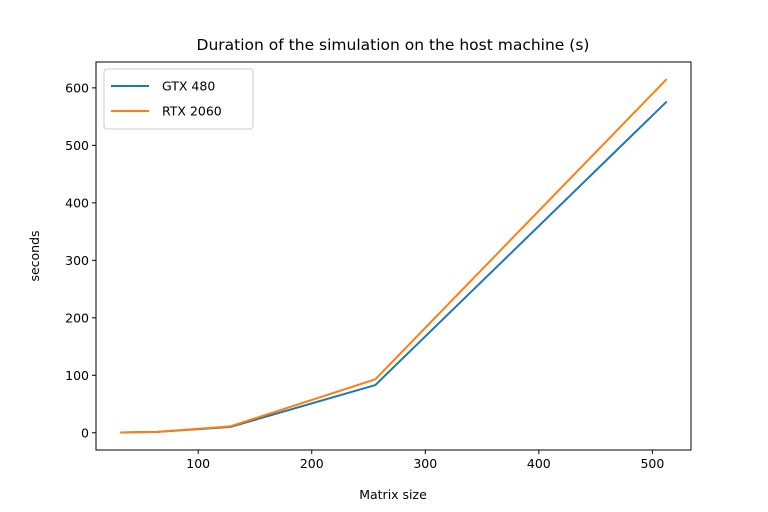 The image size is (768, 512). What do you see at coordinates (312, 463) in the screenshot?
I see `x-tick-label: 200` at bounding box center [312, 463].